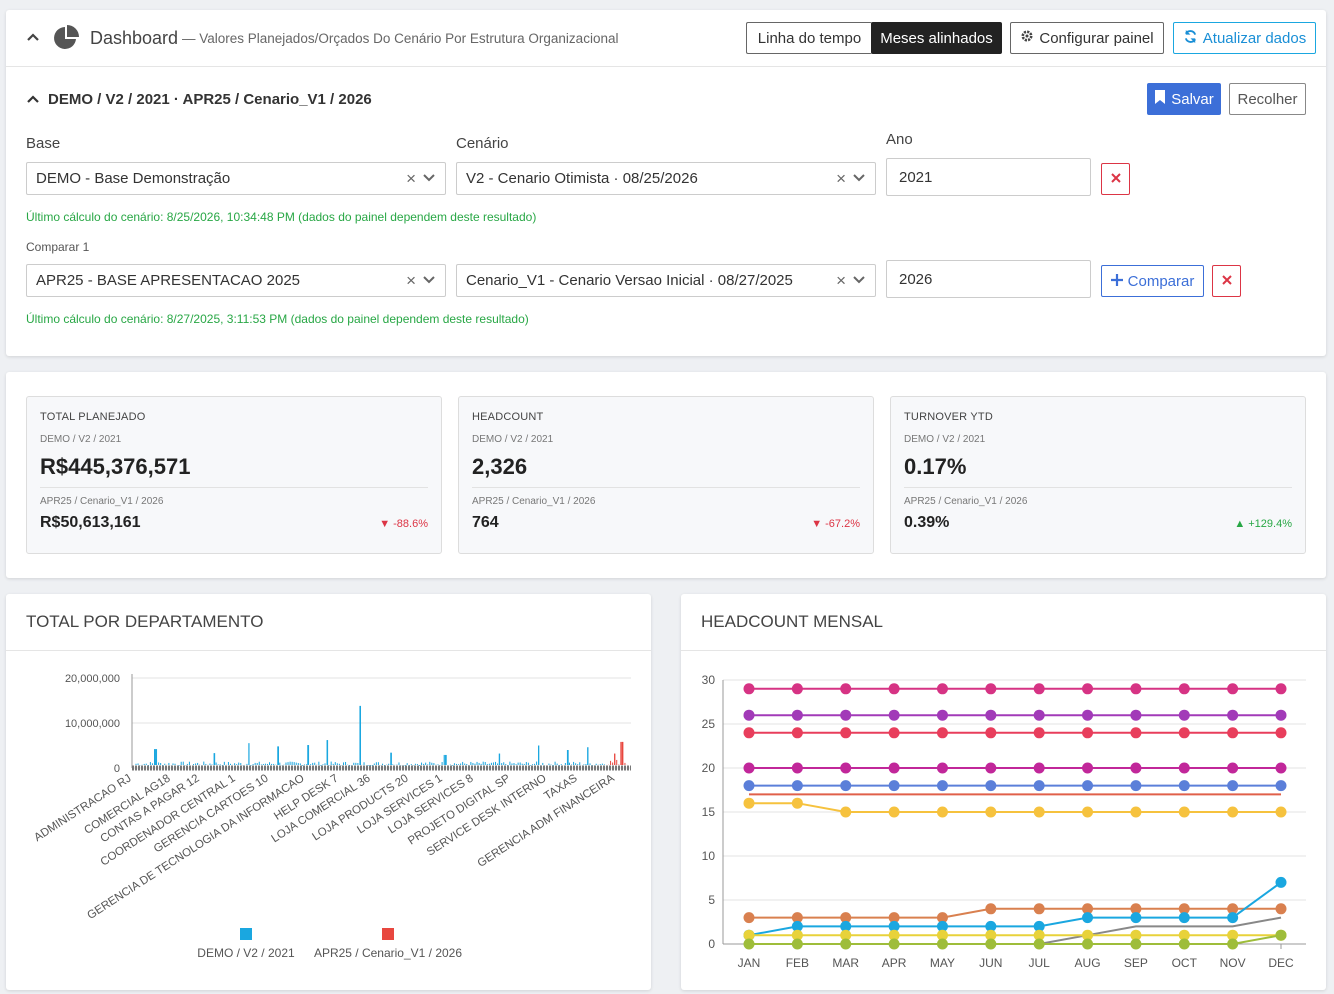 The image size is (1334, 994). Describe the element at coordinates (1152, 281) in the screenshot. I see `compare-button: Comparar` at that location.